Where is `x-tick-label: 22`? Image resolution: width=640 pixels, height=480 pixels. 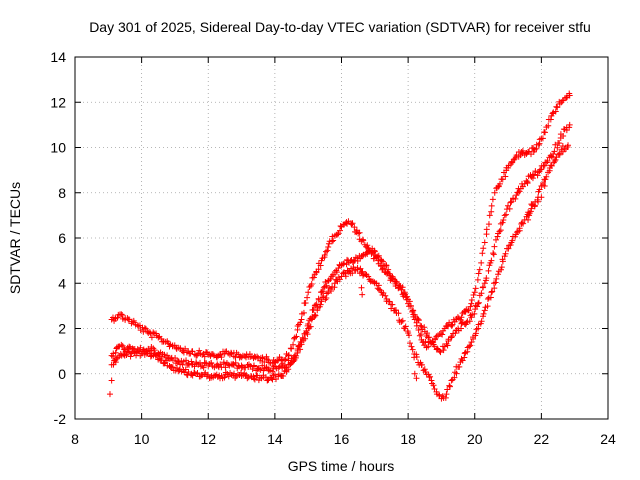 x-tick-label: 22 is located at coordinates (542, 439).